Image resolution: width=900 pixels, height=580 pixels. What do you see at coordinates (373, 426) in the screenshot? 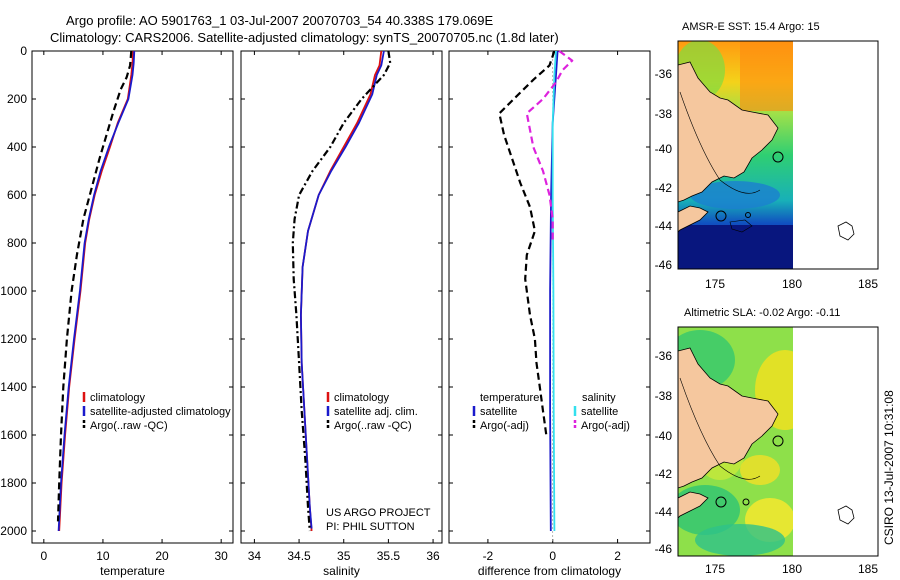
I see `salinity-legend-label: Argo(..raw -QC)` at bounding box center [373, 426].